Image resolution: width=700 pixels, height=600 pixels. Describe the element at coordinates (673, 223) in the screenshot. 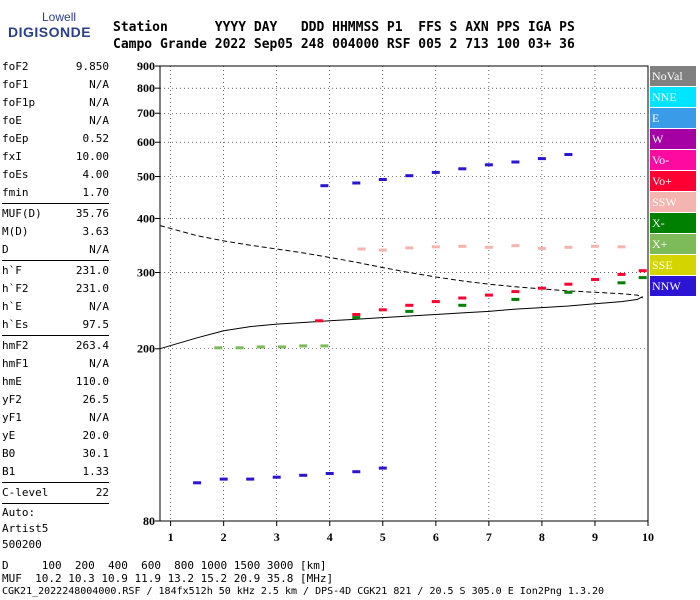

I see `legend-item-x-: X-` at that location.